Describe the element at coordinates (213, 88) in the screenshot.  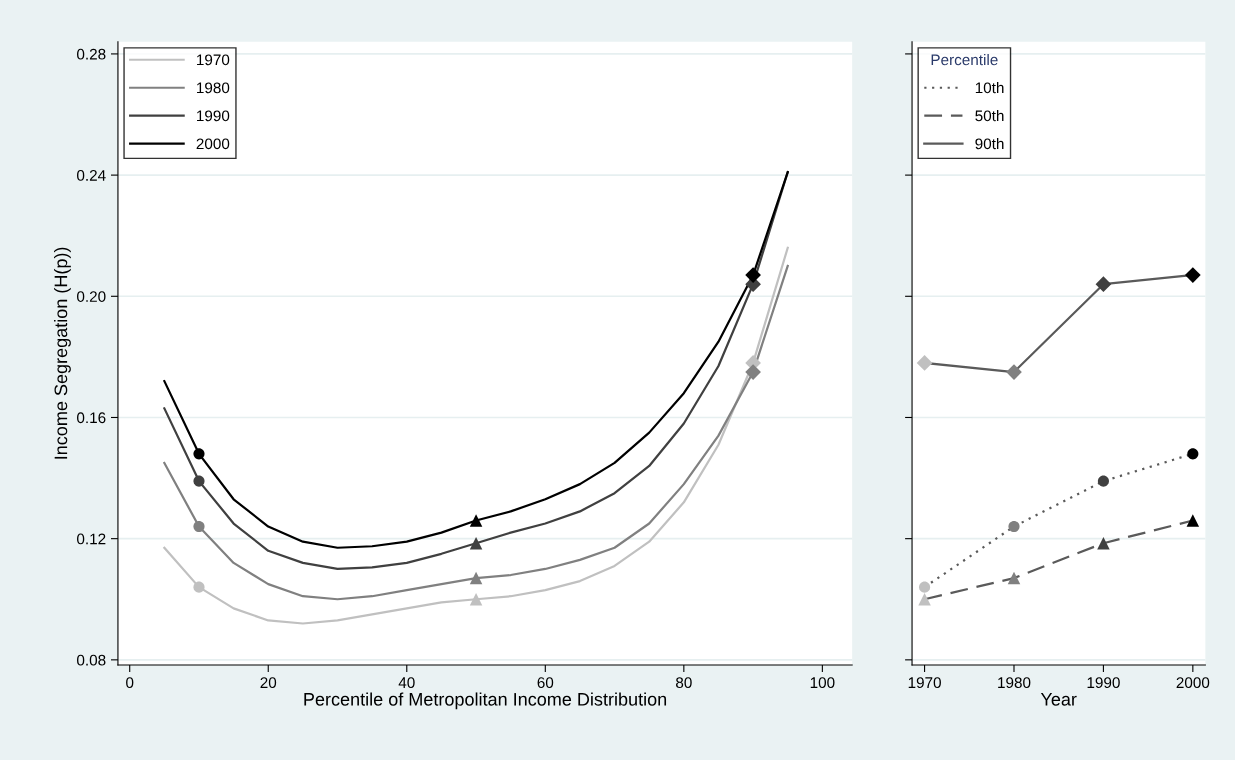
I see `legend-label: 1980` at that location.